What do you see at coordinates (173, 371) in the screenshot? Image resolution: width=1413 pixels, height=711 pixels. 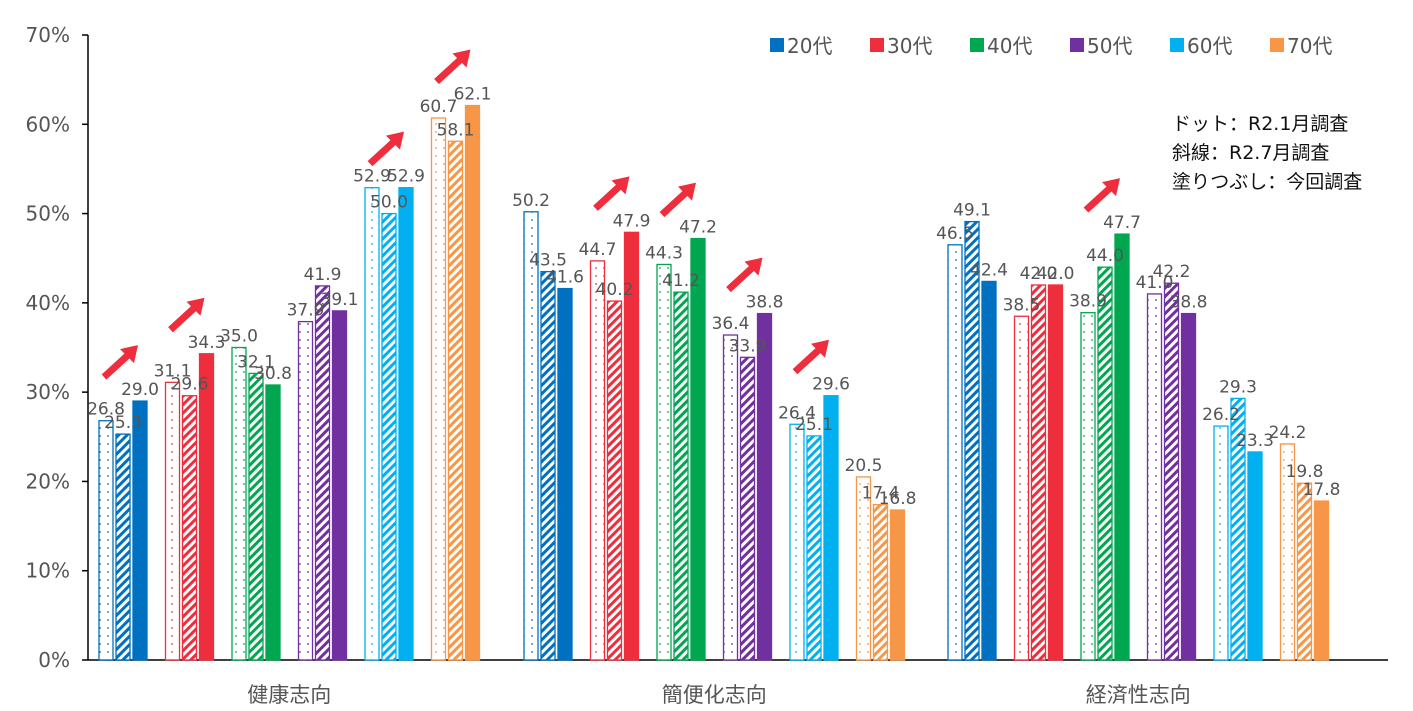 I see `data-label: 31.1` at bounding box center [173, 371].